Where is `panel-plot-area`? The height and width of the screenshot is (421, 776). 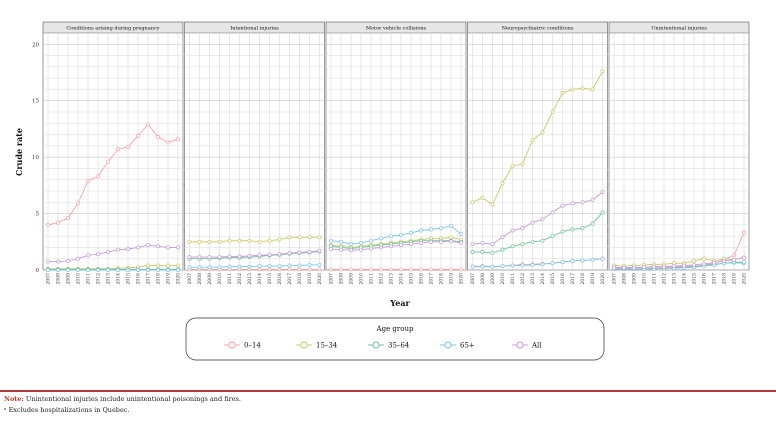
panel-plot-area is located at coordinates (537, 151).